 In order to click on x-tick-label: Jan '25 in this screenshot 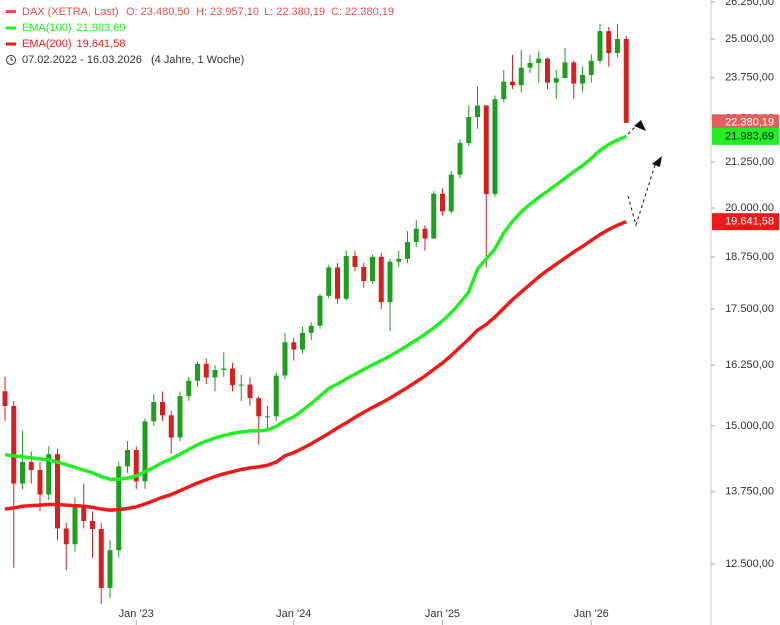, I will do `click(442, 614)`.